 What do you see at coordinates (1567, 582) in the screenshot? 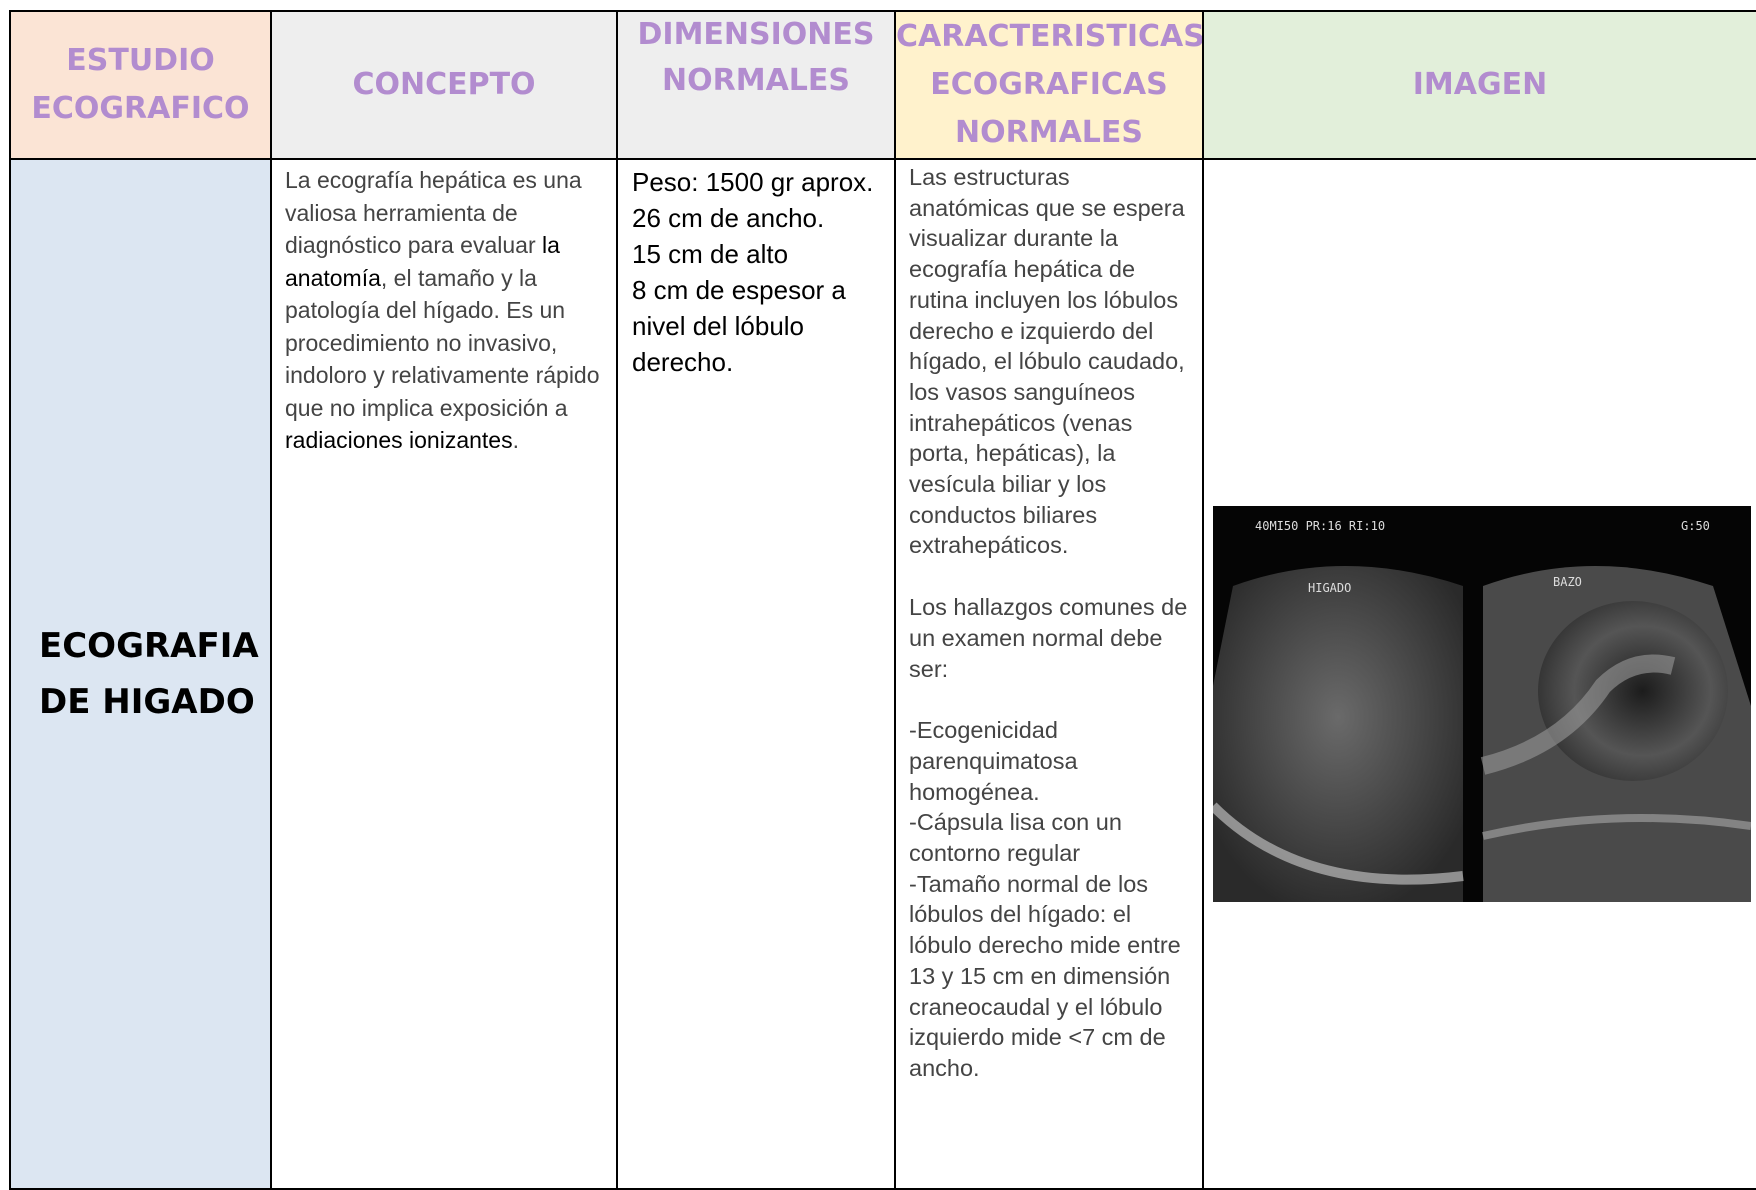
I see `image-label: BAZO` at bounding box center [1567, 582].